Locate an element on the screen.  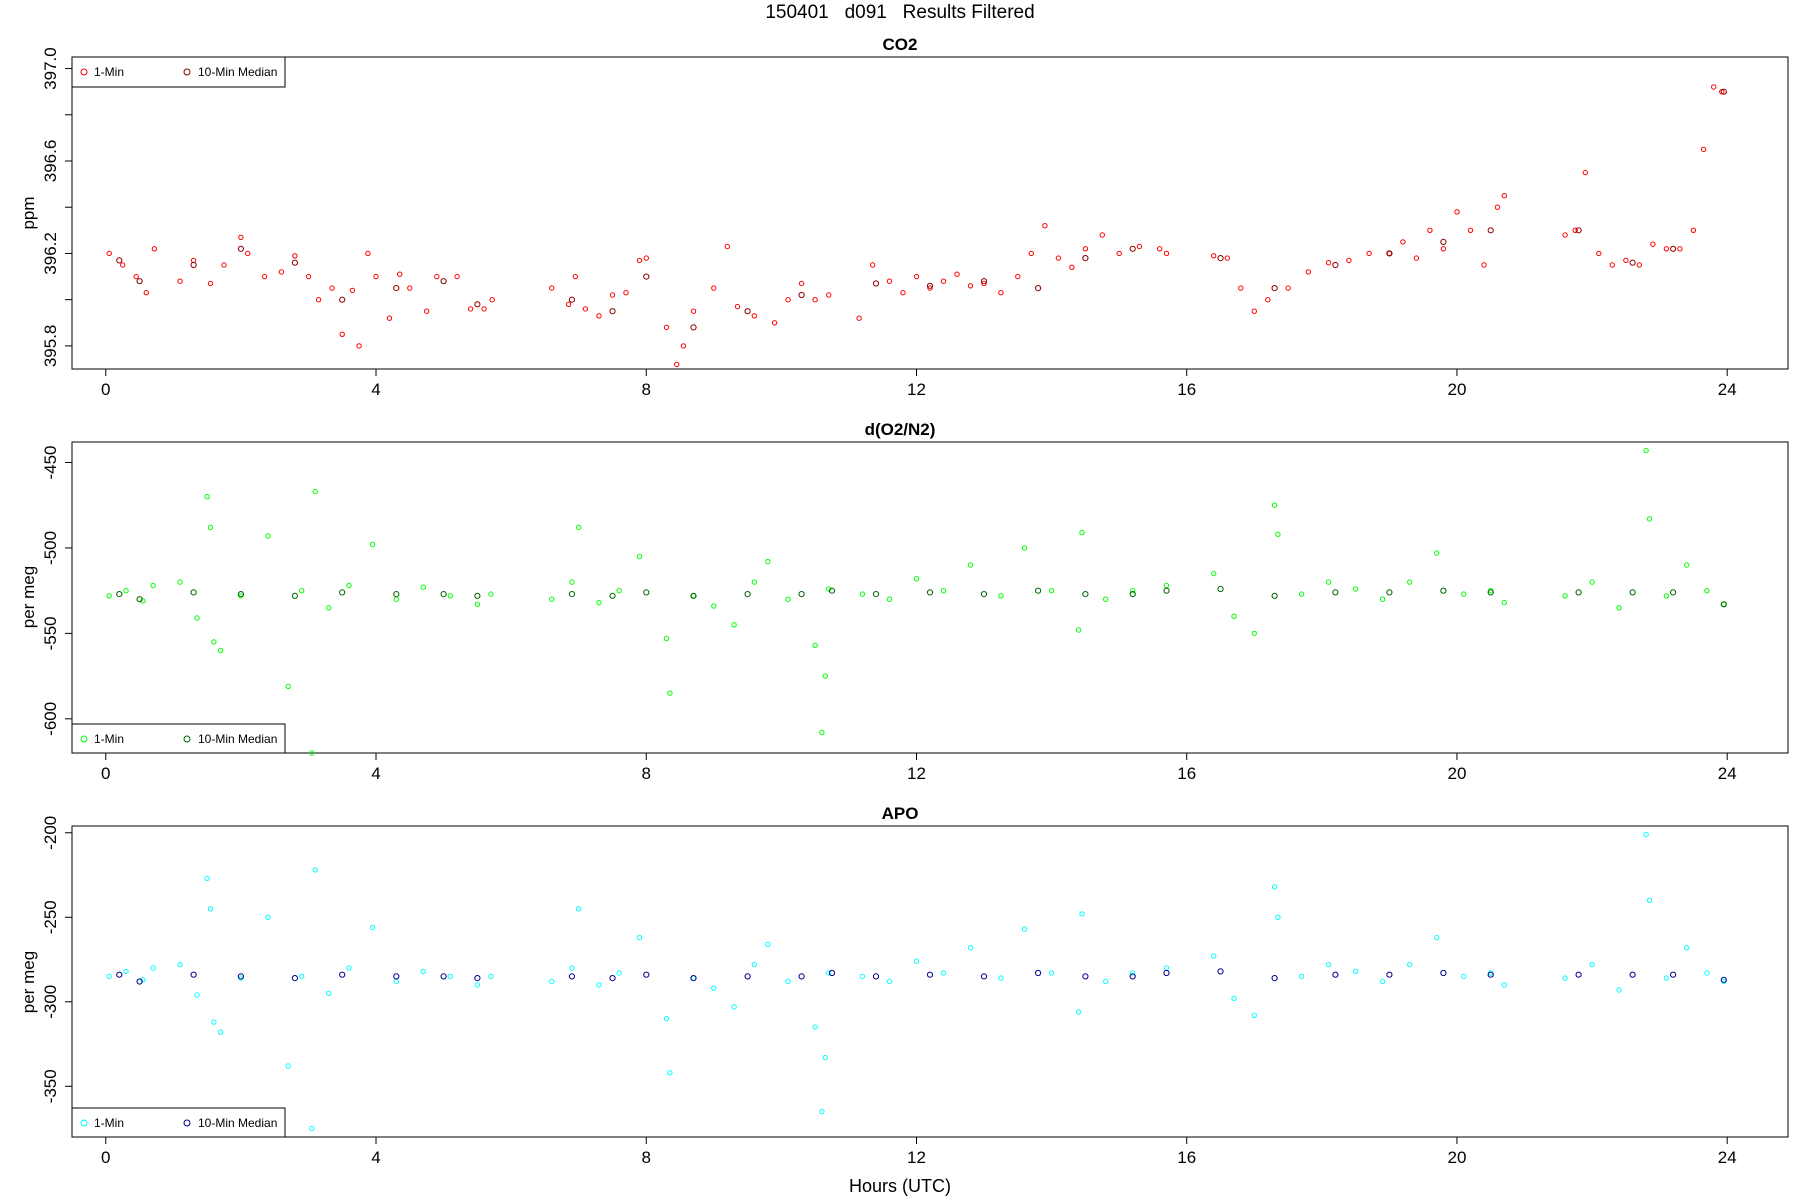
figure-title: 150401 d091 Results Filtered is located at coordinates (899, 12).